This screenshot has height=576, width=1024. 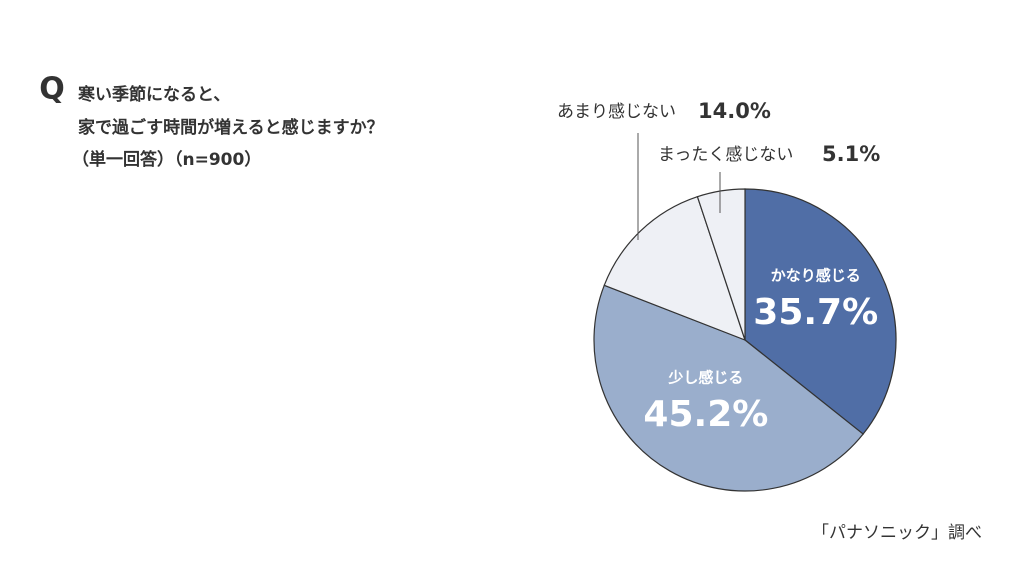 I want to click on slice-category-label: あまり感じない, so click(x=616, y=112).